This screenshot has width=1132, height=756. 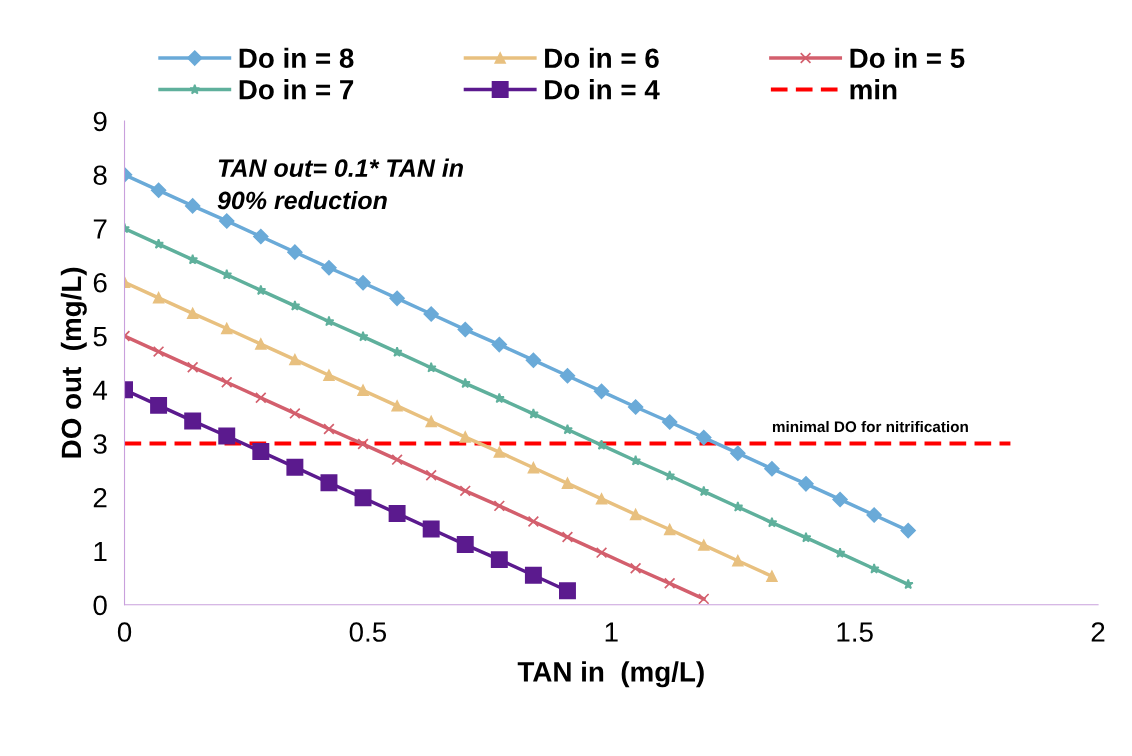 What do you see at coordinates (100, 229) in the screenshot?
I see `y-tick-label: 7` at bounding box center [100, 229].